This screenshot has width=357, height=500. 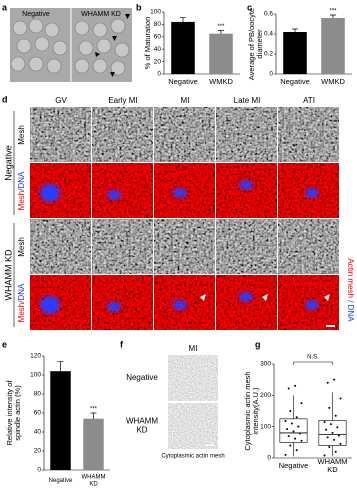 I want to click on panel-letter: a, so click(x=5, y=7).